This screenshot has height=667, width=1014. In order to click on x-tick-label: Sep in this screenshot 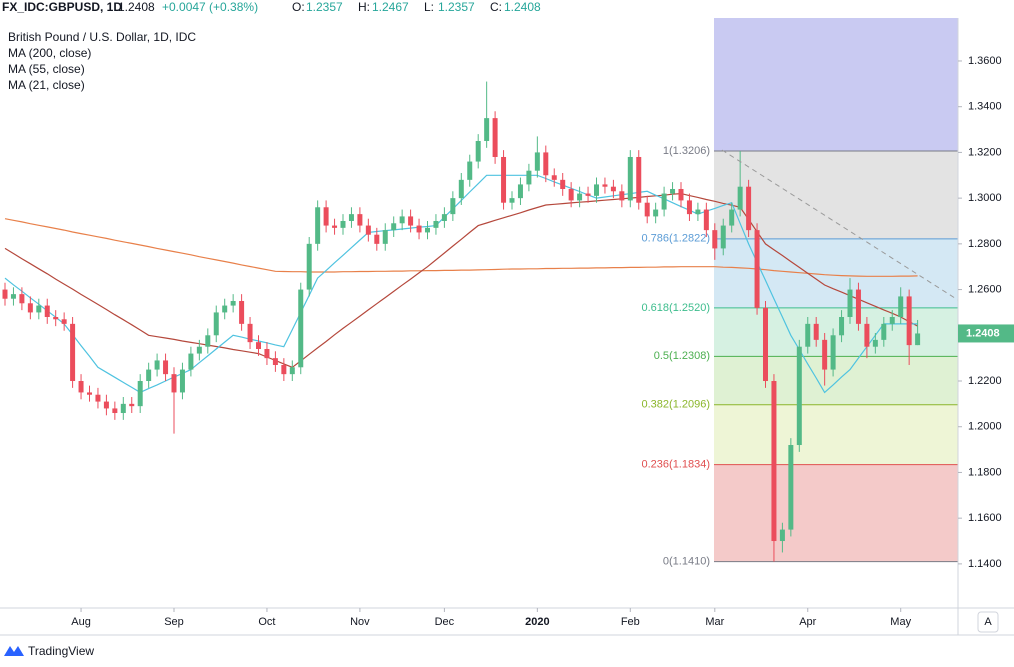, I will do `click(174, 622)`.